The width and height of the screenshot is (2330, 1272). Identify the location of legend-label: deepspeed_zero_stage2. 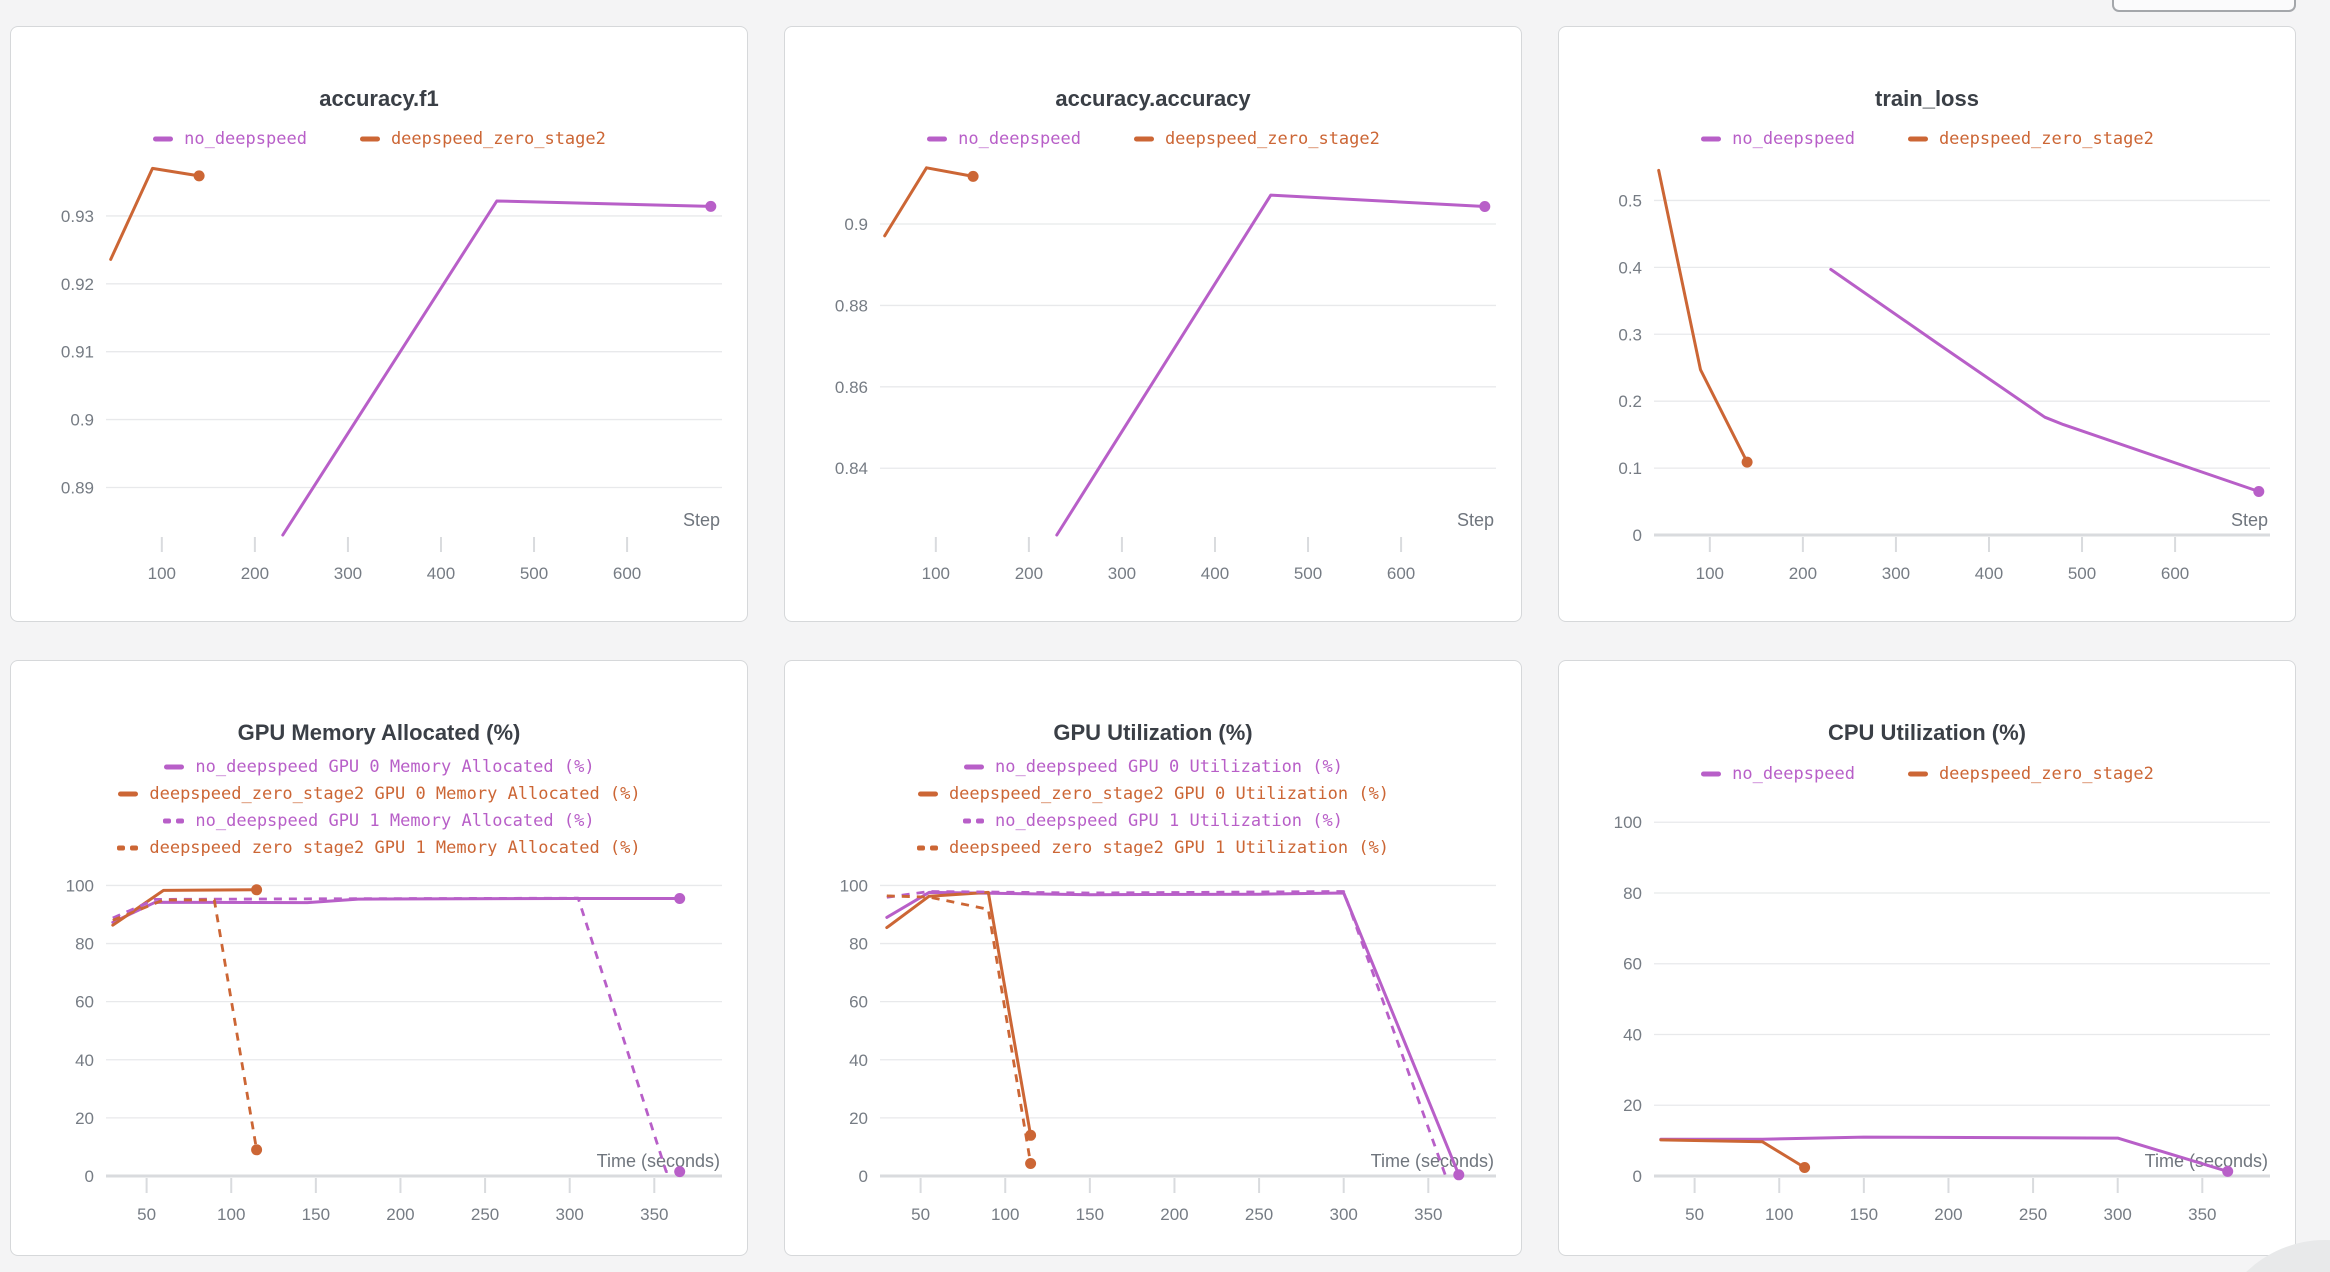
(2046, 138).